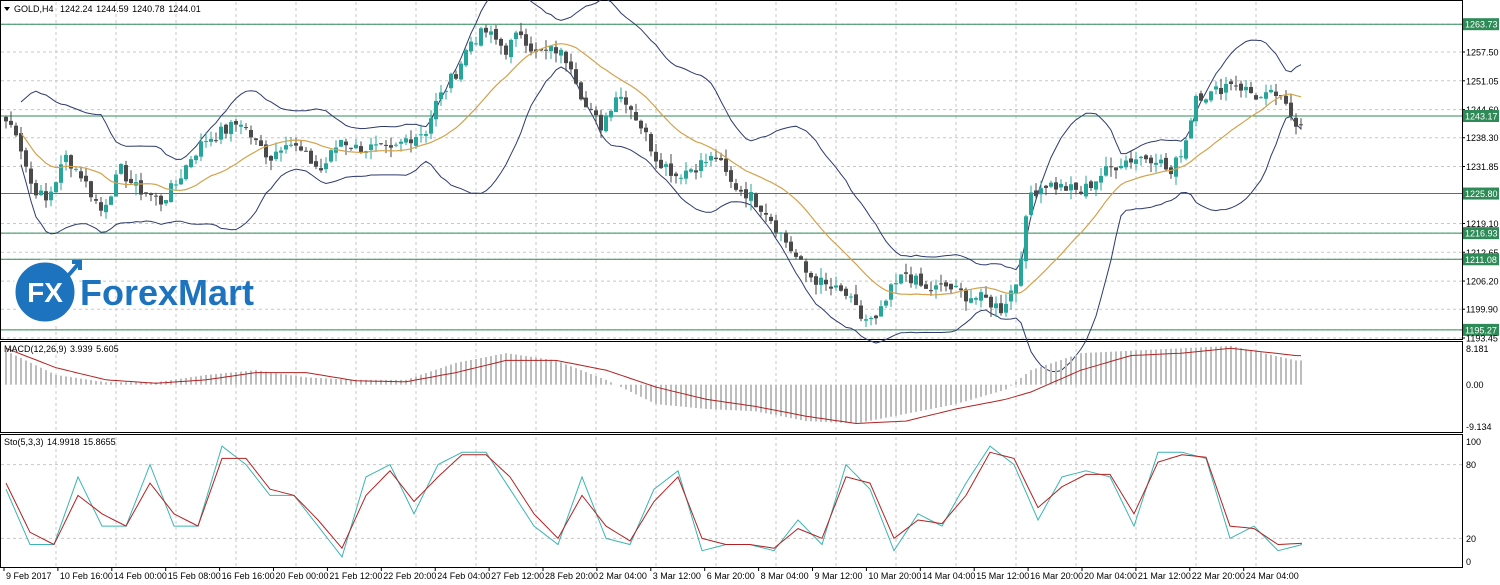 This screenshot has height=585, width=1500. What do you see at coordinates (839, 576) in the screenshot?
I see `time-label: 9 Mar 12:00` at bounding box center [839, 576].